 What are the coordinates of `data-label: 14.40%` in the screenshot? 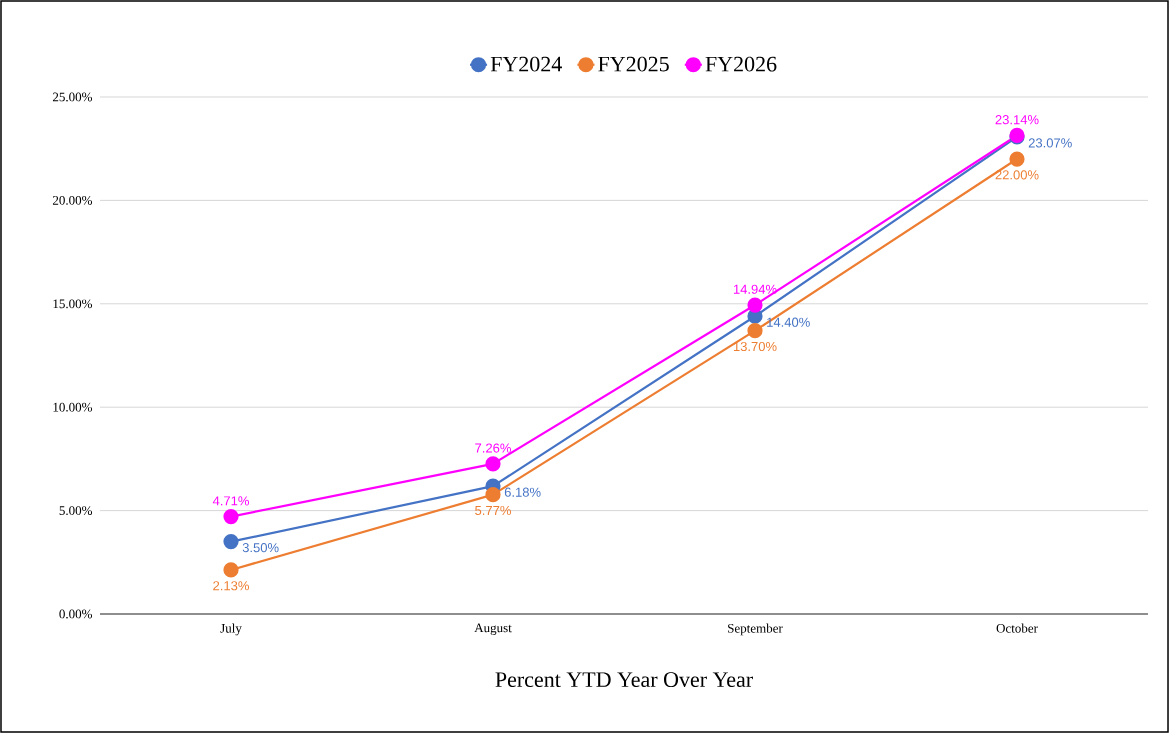 It's located at (788, 322).